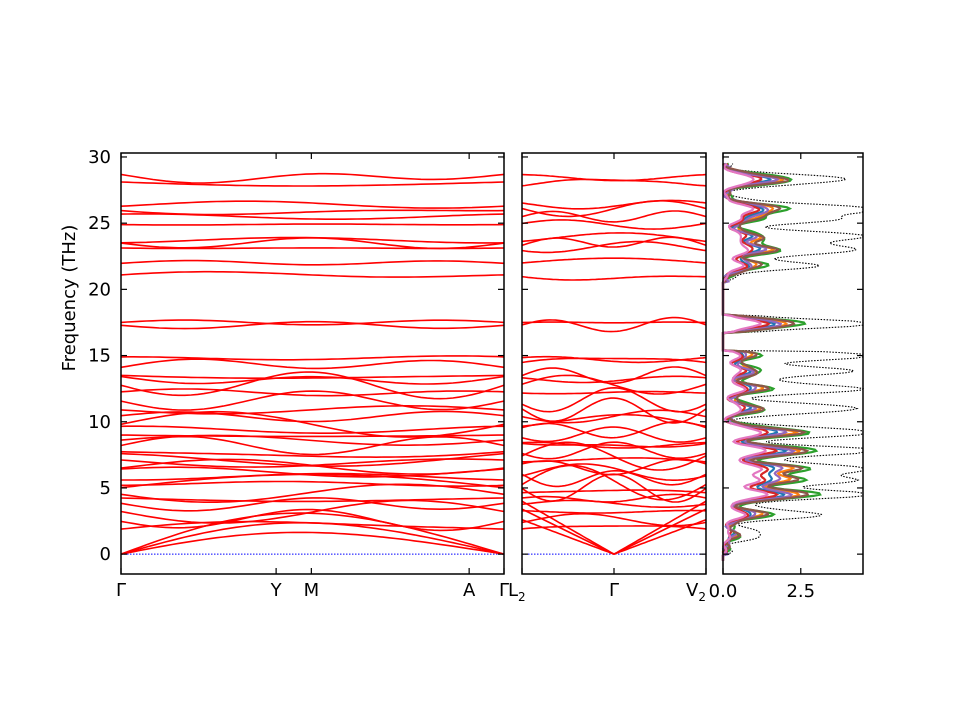 This screenshot has height=720, width=960. I want to click on x-tick-label: A, so click(469, 590).